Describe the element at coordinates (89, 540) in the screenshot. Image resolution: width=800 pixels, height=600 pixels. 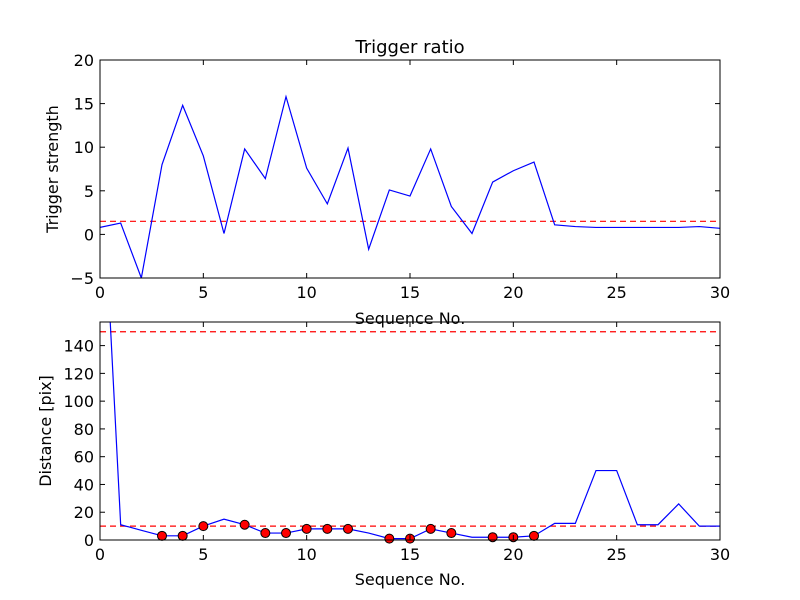
I see `bottom-y-tick-label: 0` at that location.